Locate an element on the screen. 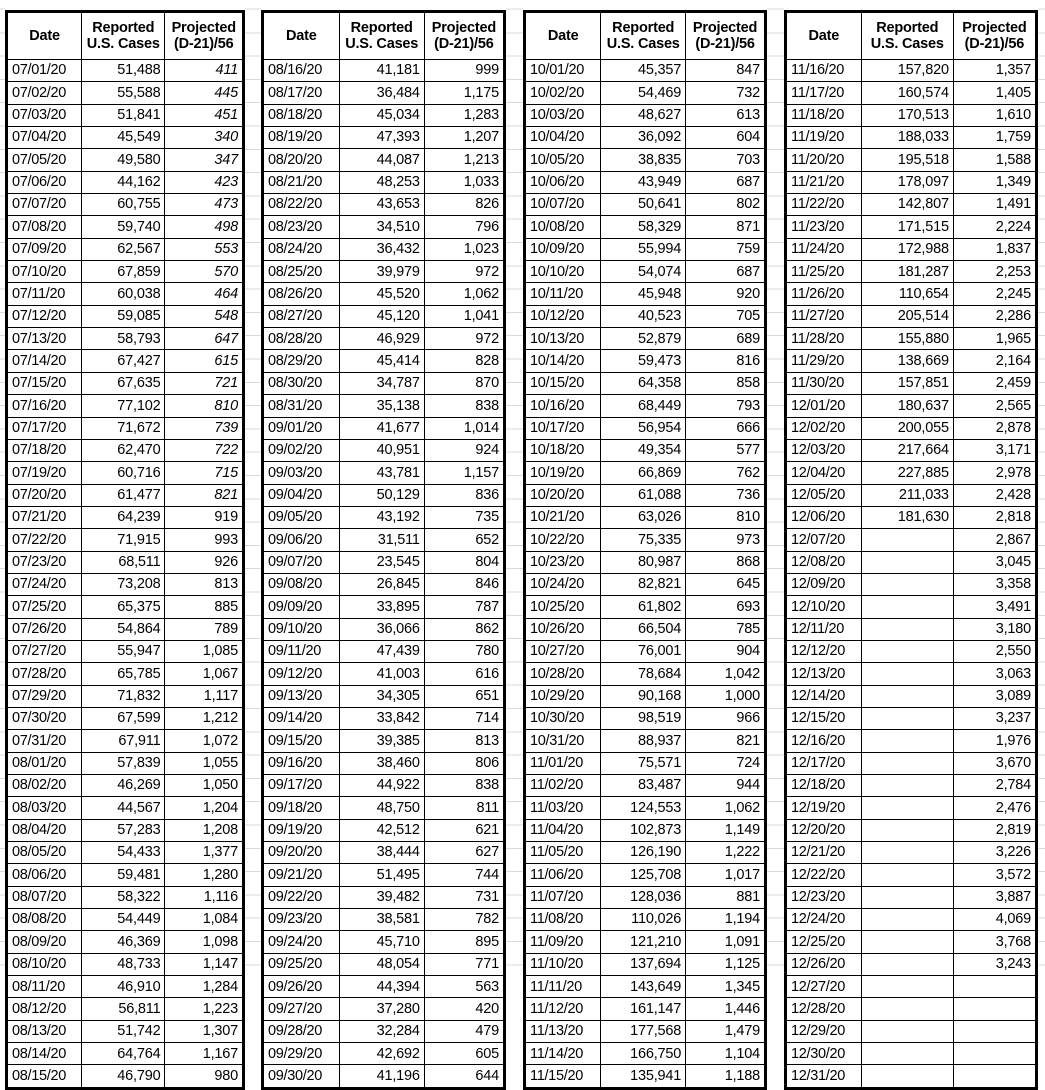 The image size is (1045, 1090). cell-date: 11/21/20 is located at coordinates (824, 182).